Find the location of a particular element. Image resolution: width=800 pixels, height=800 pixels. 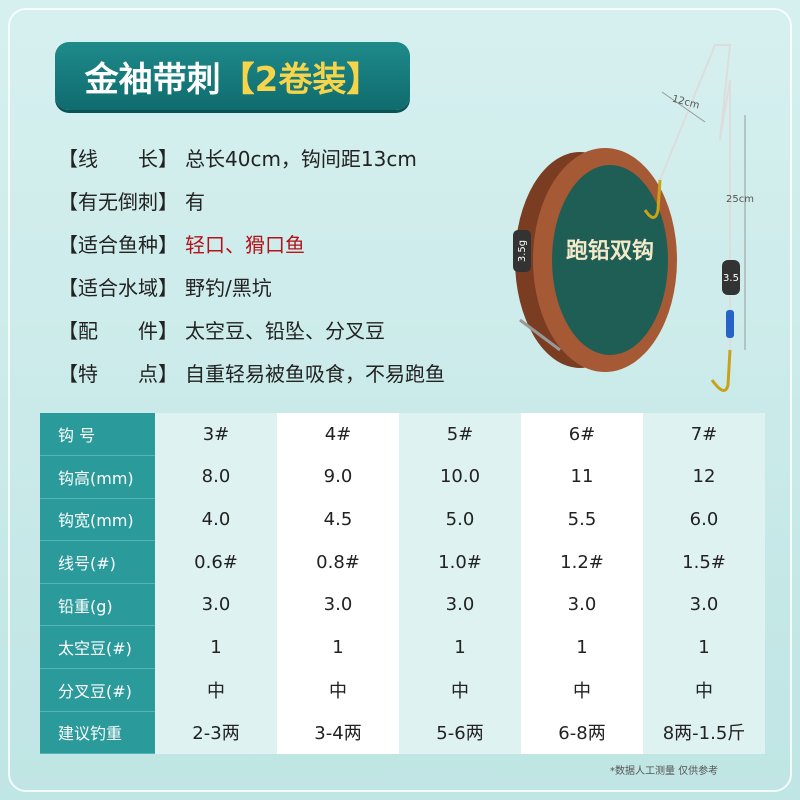

table-cell: 12 is located at coordinates (704, 477).